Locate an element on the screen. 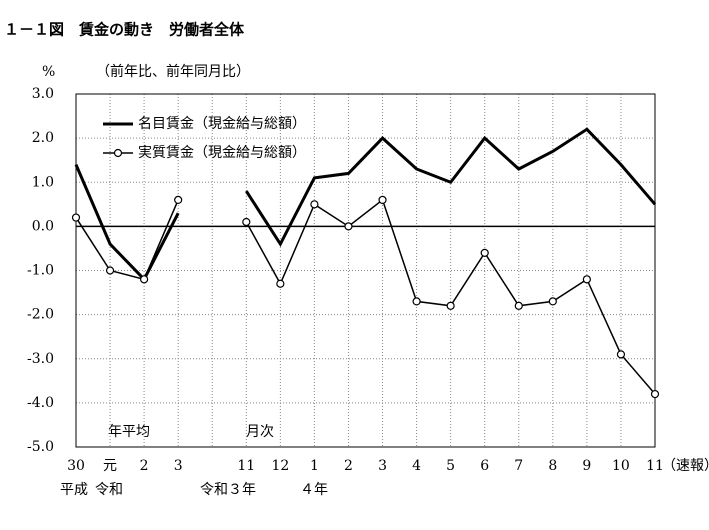  x-tick-label: 4 is located at coordinates (416, 466).